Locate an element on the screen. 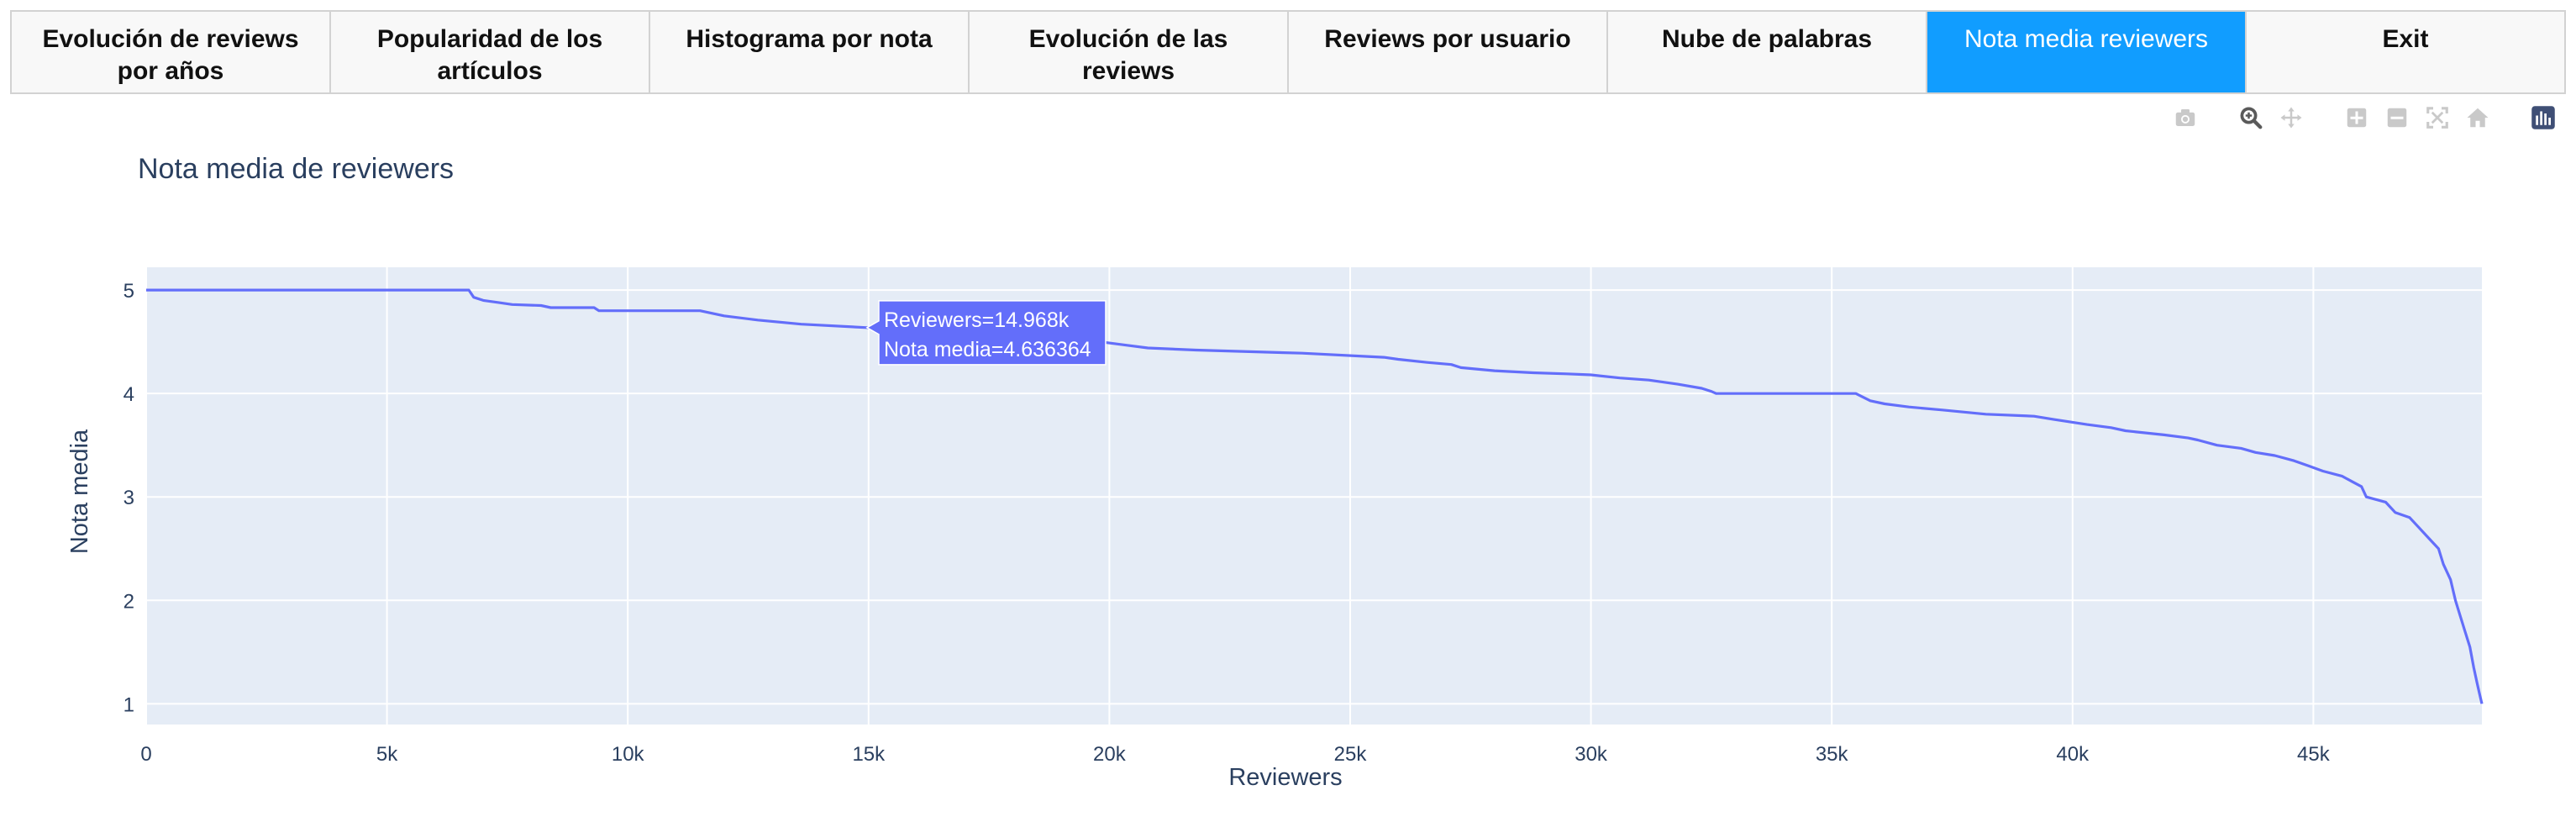 This screenshot has width=2576, height=822. y-tick-label: 3 is located at coordinates (129, 498).